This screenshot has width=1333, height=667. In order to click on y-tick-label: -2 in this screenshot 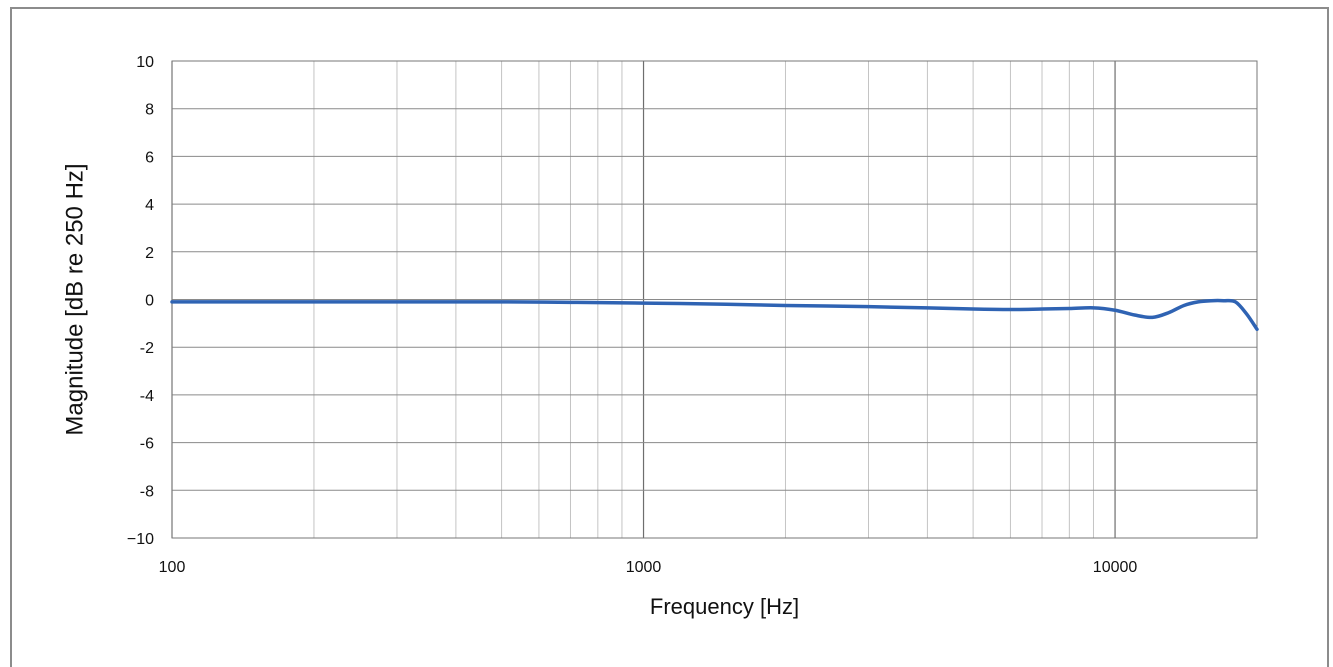, I will do `click(147, 348)`.